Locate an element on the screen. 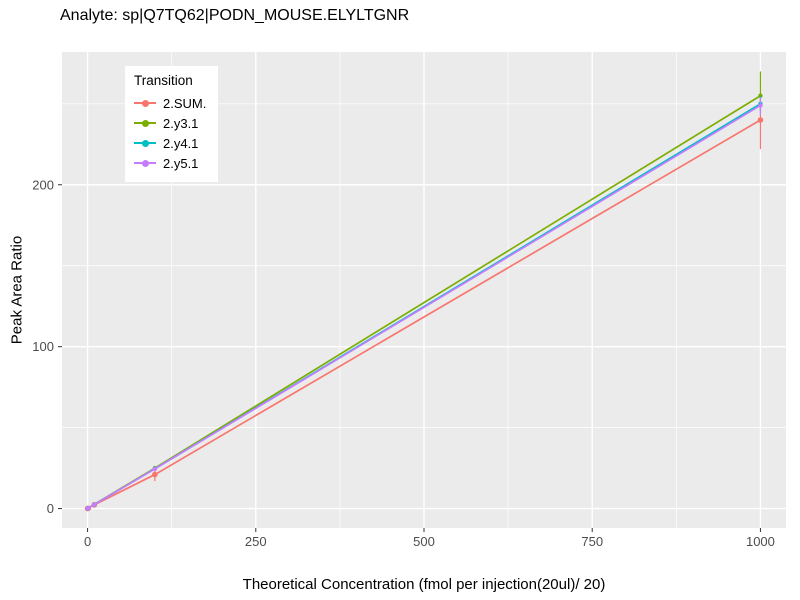  y-axis-label: Peak Area Ratio is located at coordinates (17, 290).